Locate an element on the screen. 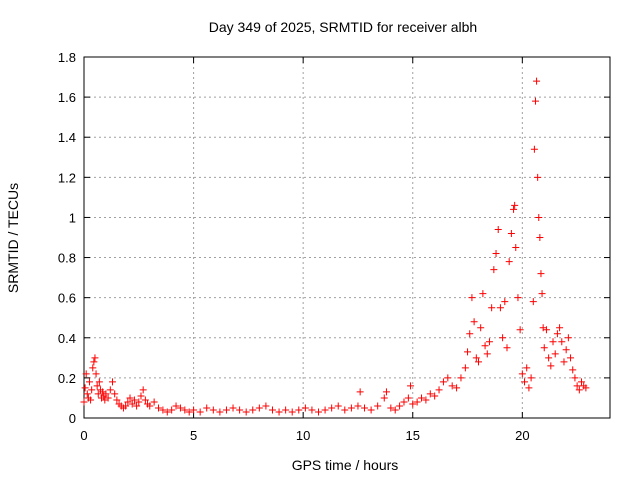 This screenshot has height=480, width=640. y-tick-label: 1.8 is located at coordinates (67, 57).